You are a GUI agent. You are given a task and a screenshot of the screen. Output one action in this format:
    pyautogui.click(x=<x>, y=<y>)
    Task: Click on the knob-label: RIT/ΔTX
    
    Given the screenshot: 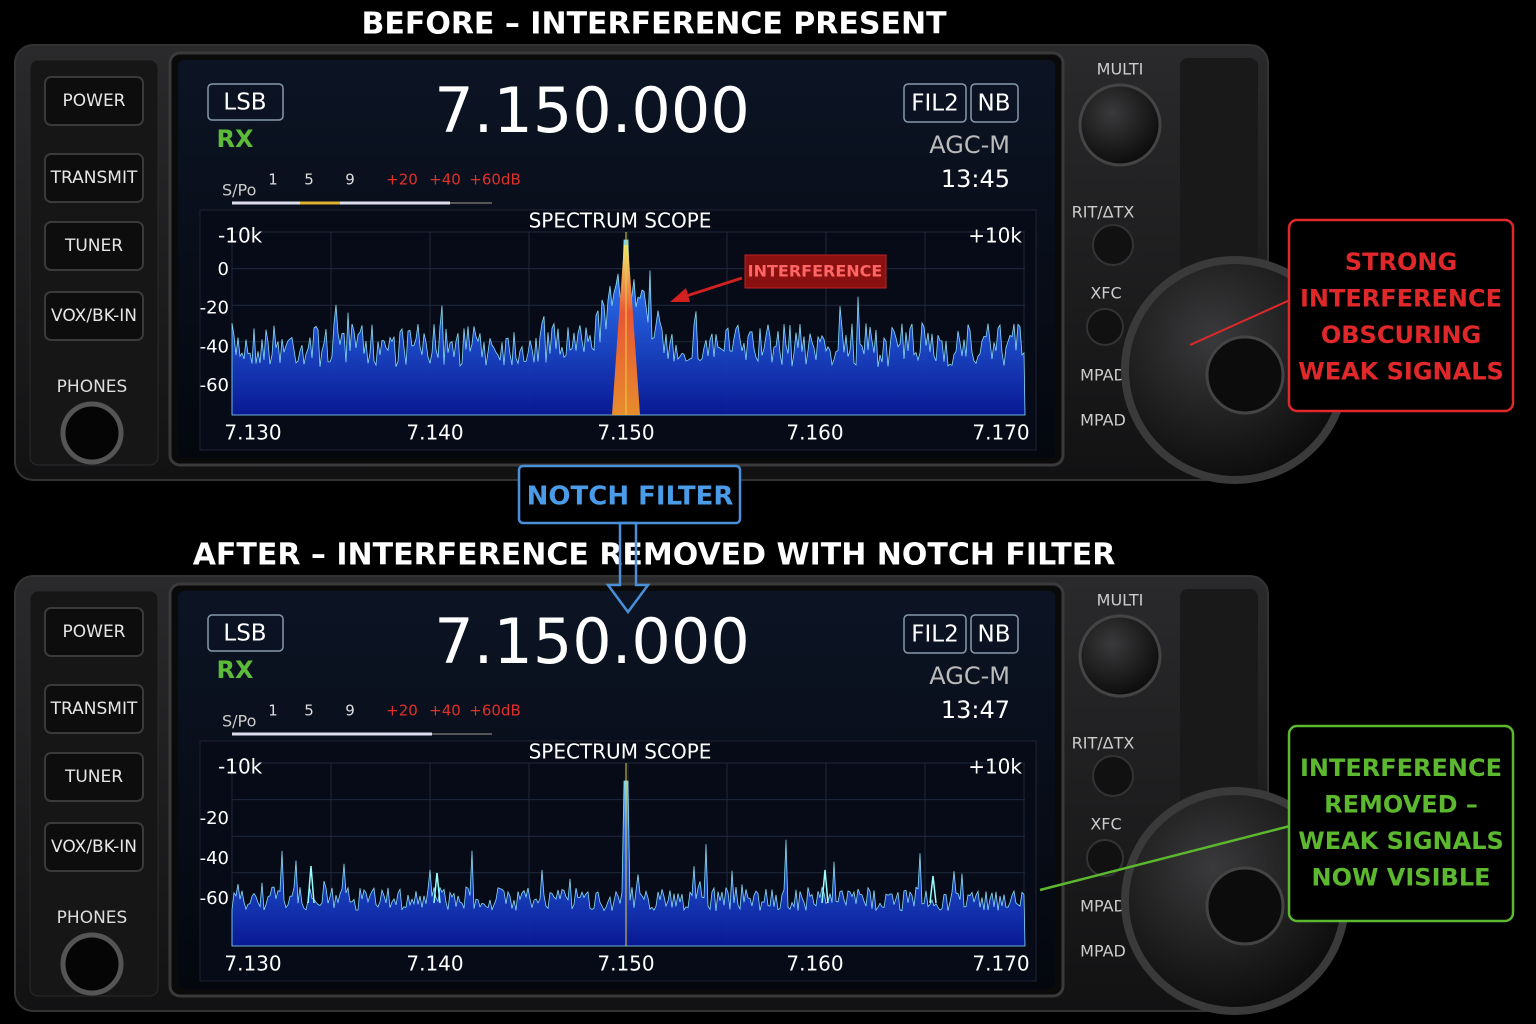 What is the action you would take?
    pyautogui.click(x=1103, y=743)
    